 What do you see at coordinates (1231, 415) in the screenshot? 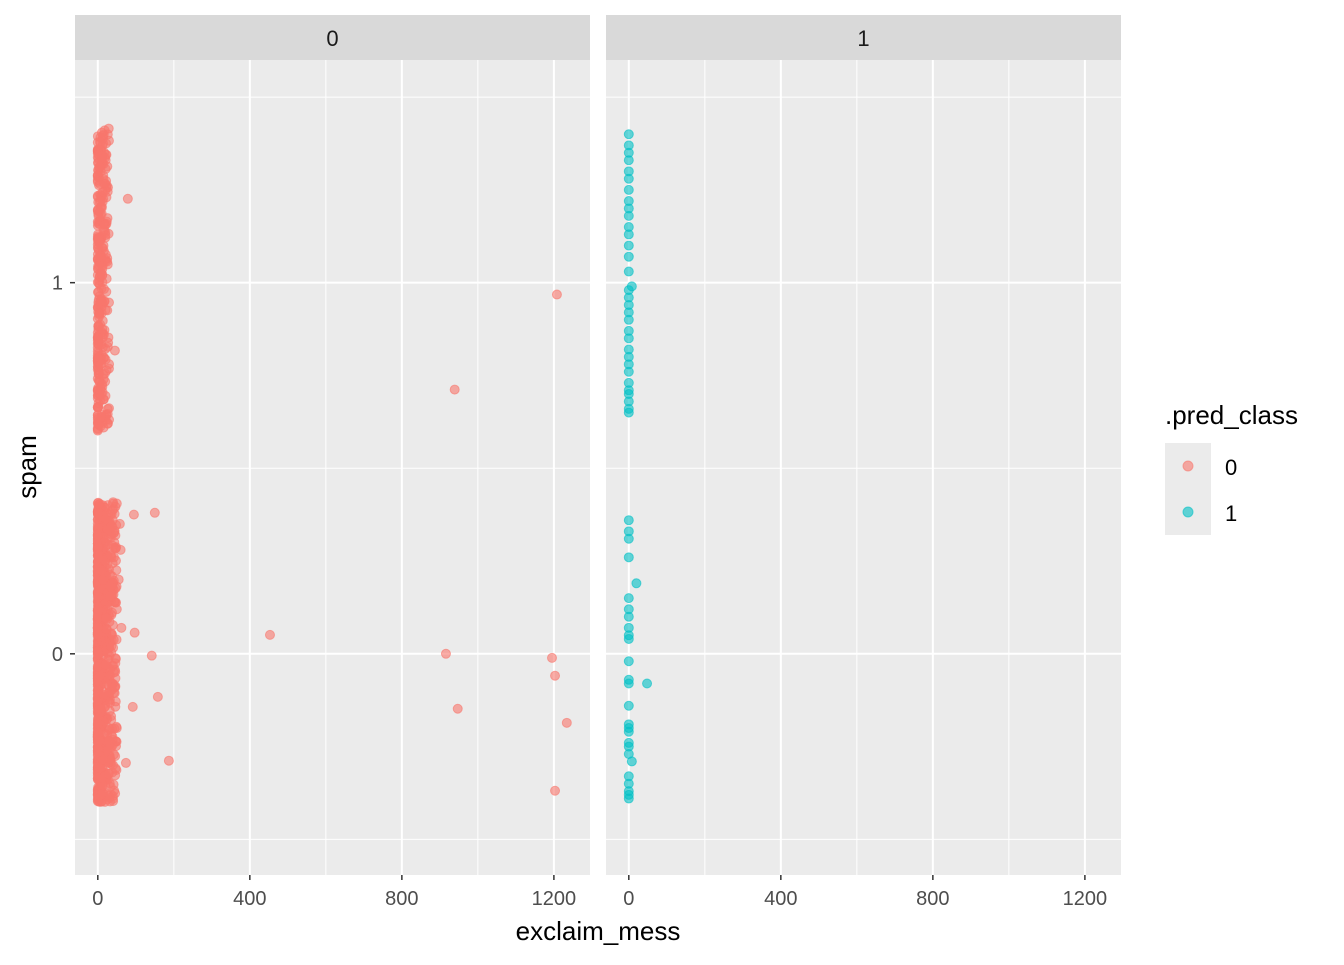
I see `legend-title: .pred_class` at bounding box center [1231, 415].